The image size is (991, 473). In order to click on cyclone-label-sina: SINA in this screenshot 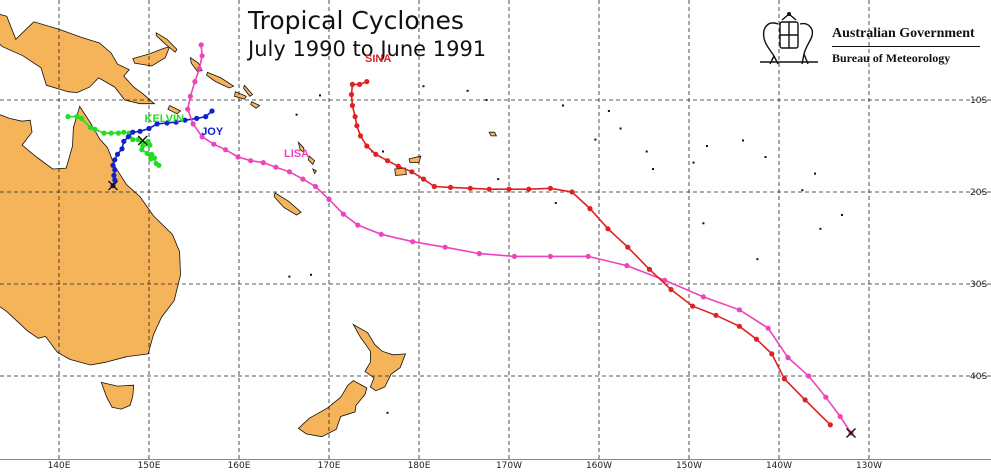, I will do `click(378, 58)`.